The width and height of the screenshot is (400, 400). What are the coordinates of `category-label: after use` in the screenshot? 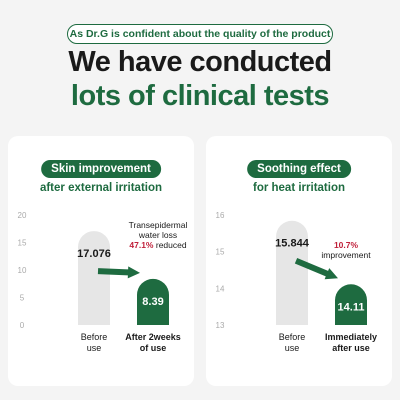 It's located at (351, 348).